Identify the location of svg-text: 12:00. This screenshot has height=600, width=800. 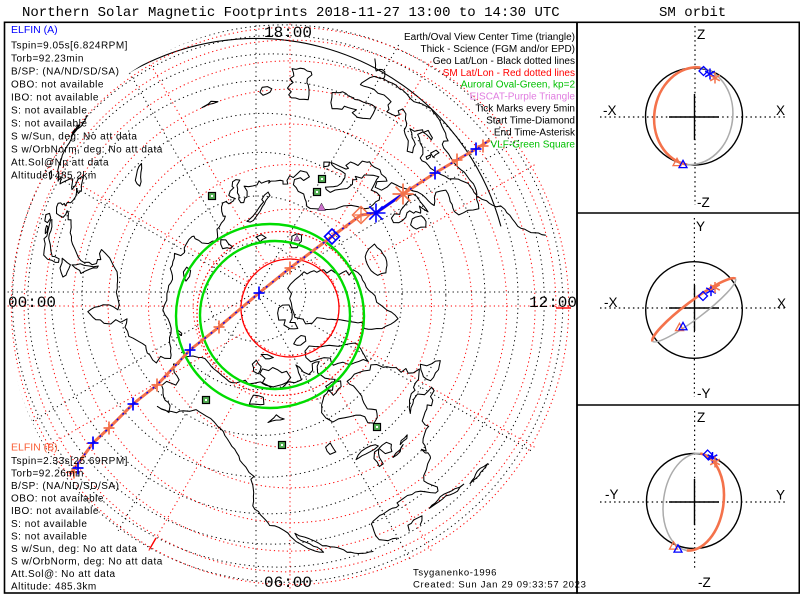
(553, 303).